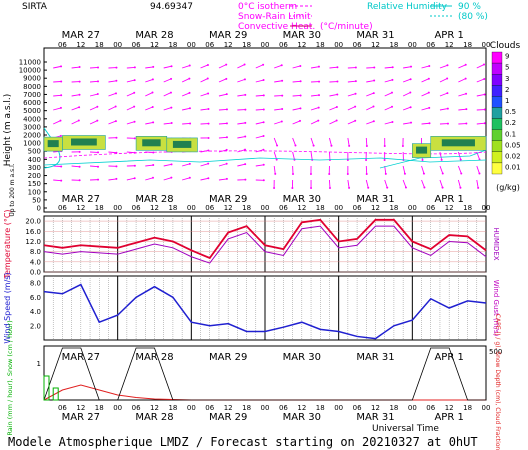 This screenshot has height=450, width=528. I want to click on y-tick-label: 100, so click(34, 192).